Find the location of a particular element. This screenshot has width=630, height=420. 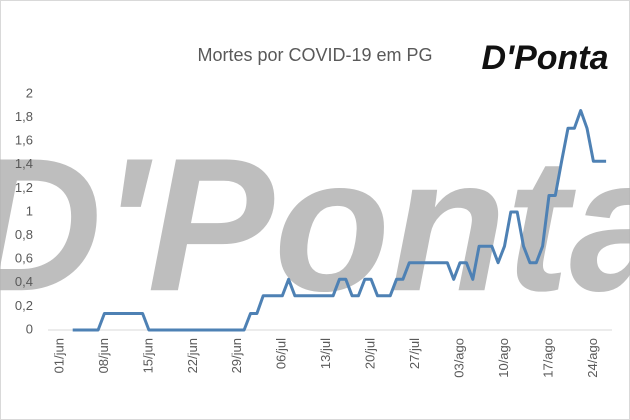

y-tick-label: 1,6 is located at coordinates (24, 140).